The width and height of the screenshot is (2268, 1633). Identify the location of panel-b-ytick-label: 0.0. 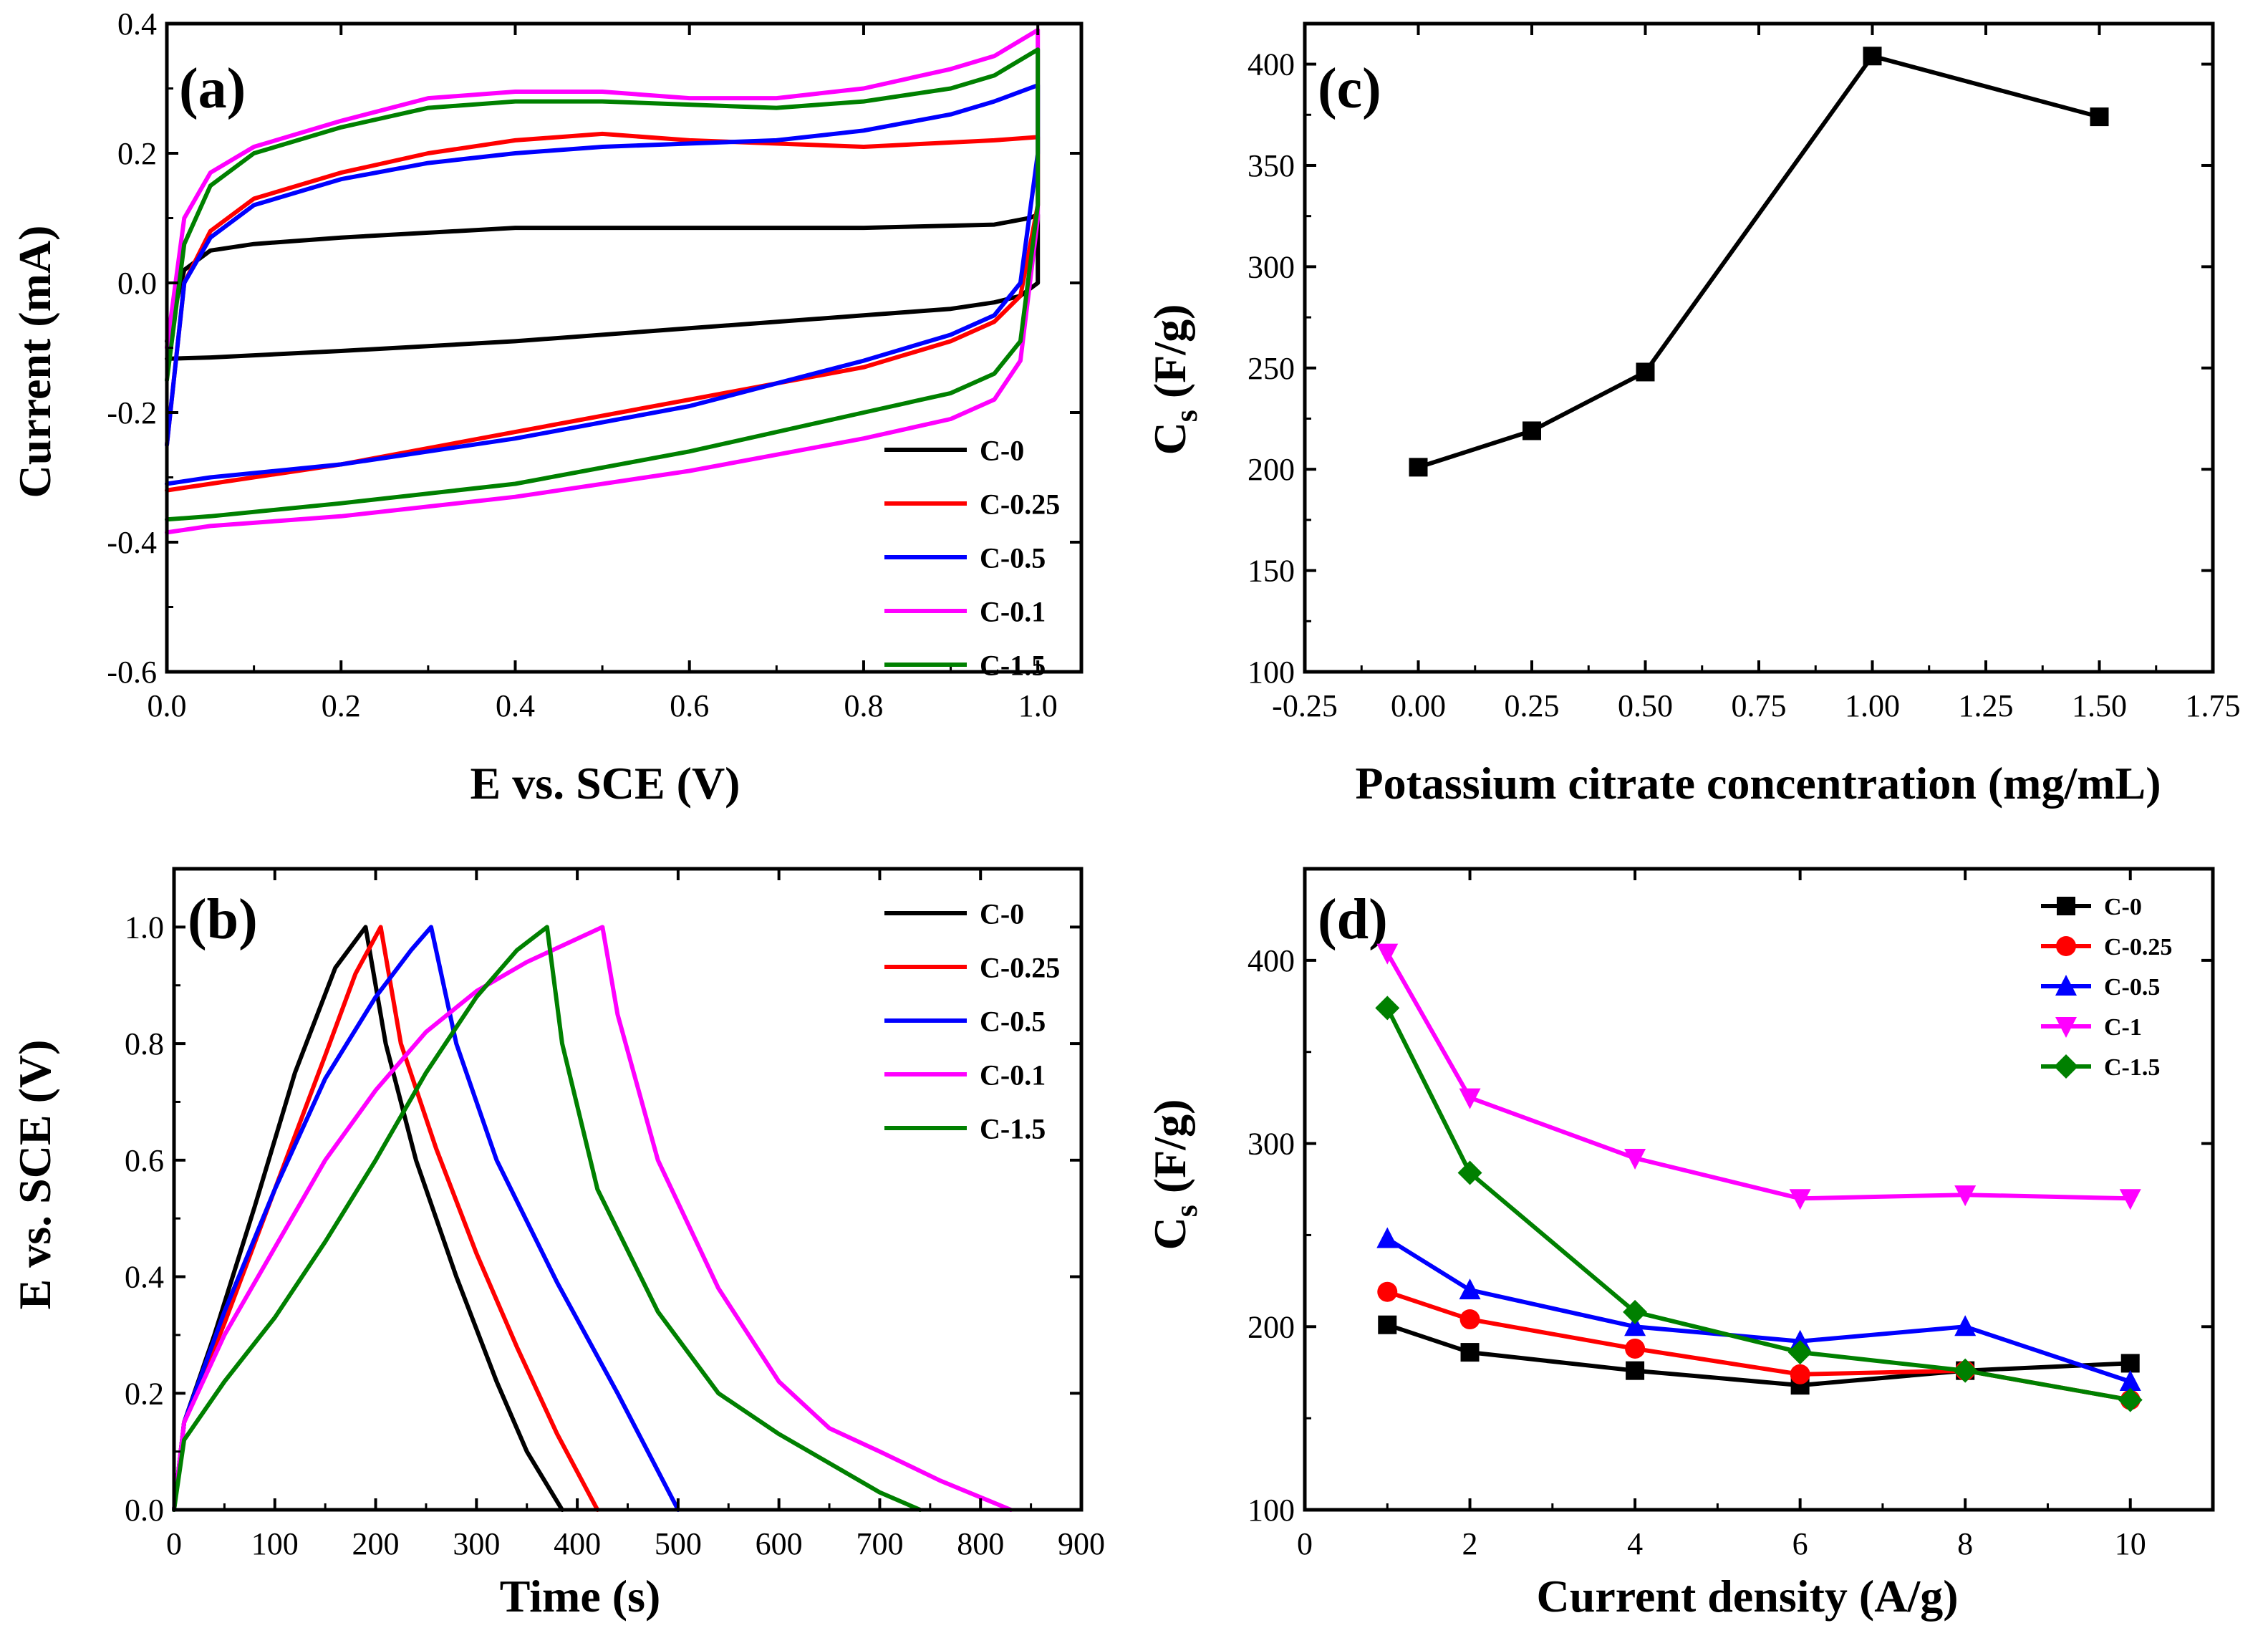
(145, 1510).